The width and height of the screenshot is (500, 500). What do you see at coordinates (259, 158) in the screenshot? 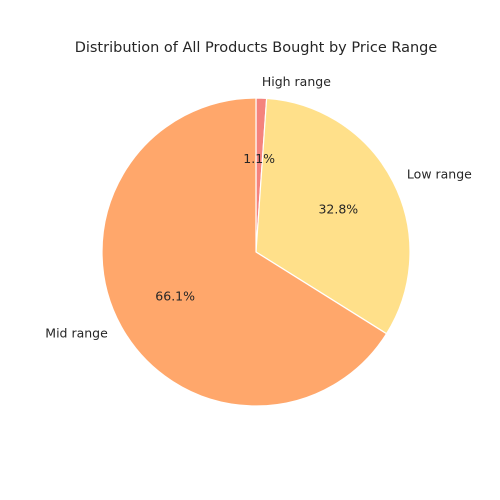
I see `pct-label-high-range: 1.1%` at bounding box center [259, 158].